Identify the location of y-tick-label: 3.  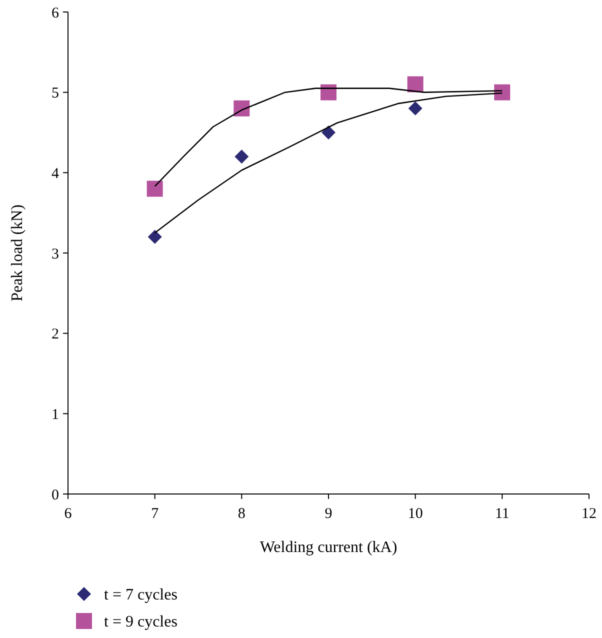
(55, 254).